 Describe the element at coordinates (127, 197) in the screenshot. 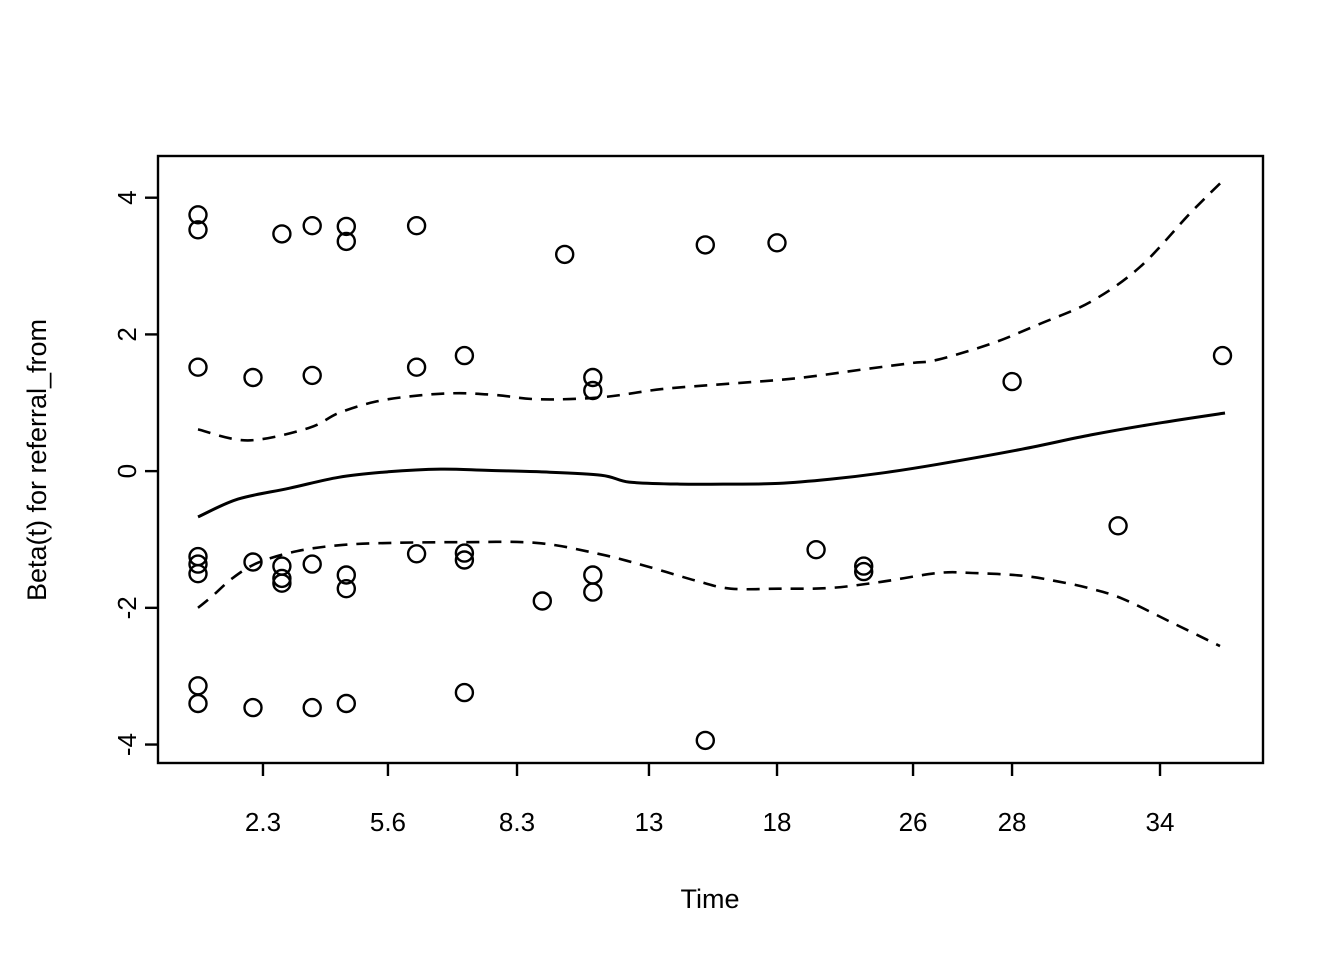

I see `y-tick-label: 4` at that location.